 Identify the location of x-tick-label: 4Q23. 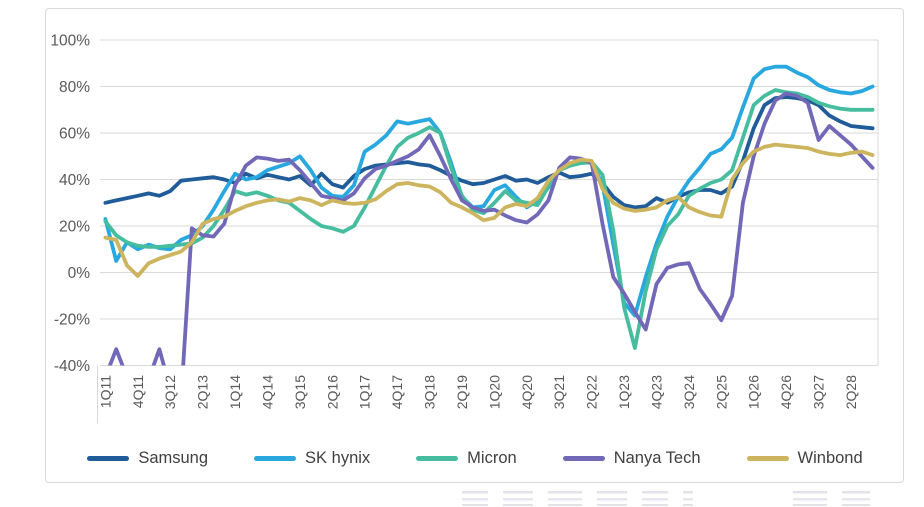
(657, 392).